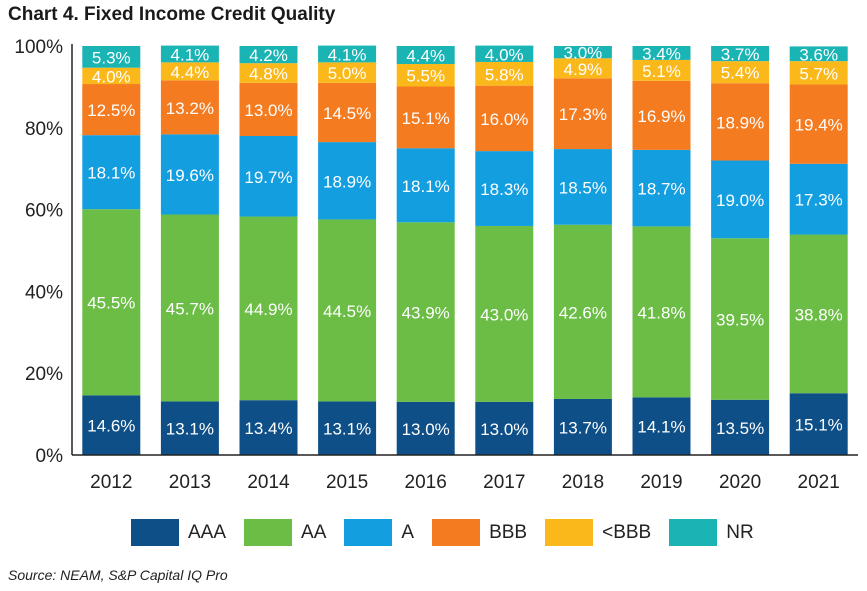 The image size is (867, 591). Describe the element at coordinates (740, 482) in the screenshot. I see `x-tick-label: 2020` at that location.